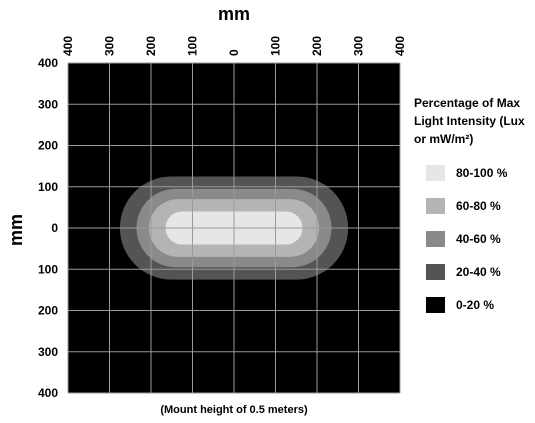 This screenshot has width=535, height=423. Describe the element at coordinates (475, 305) in the screenshot. I see `legend-label: 0-20 %` at that location.